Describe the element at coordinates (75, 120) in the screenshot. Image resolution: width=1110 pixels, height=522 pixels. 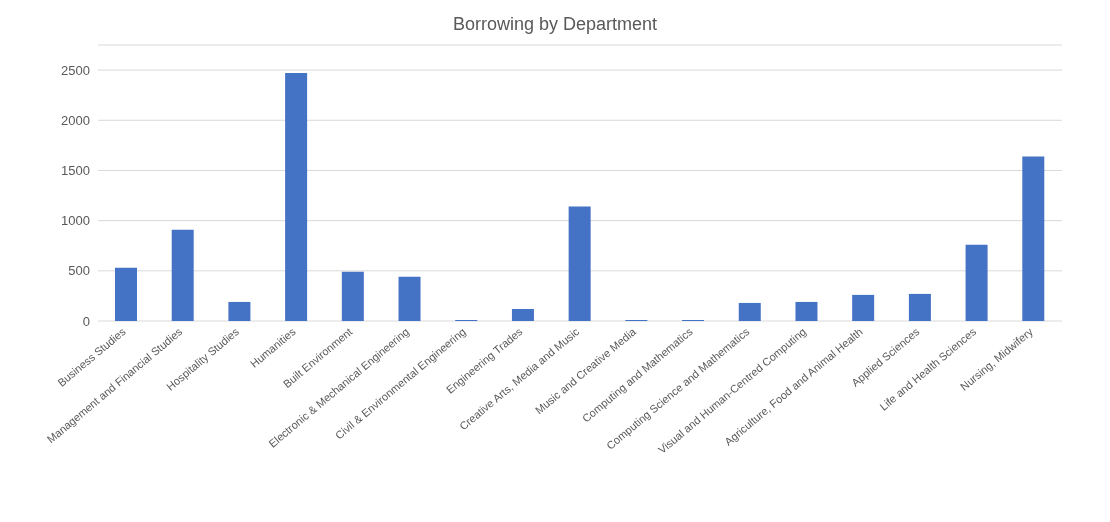
I see `y-tick-label: 2000` at that location.